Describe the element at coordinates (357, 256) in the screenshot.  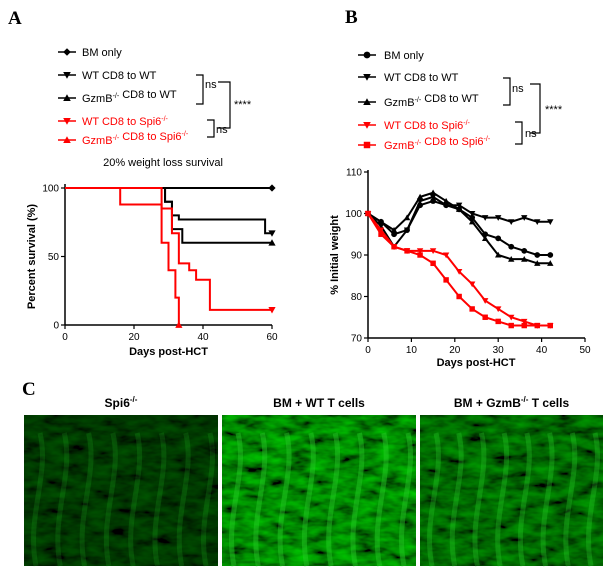
I see `y-tick-label-b: 90` at that location.